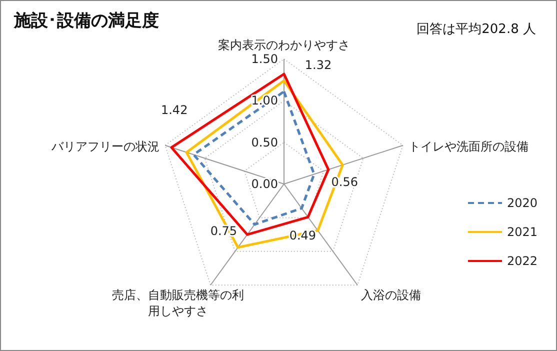 The height and width of the screenshot is (351, 557). Describe the element at coordinates (178, 303) in the screenshot. I see `spoke-label: 売店、自動販売機等の利用しやすさ` at that location.